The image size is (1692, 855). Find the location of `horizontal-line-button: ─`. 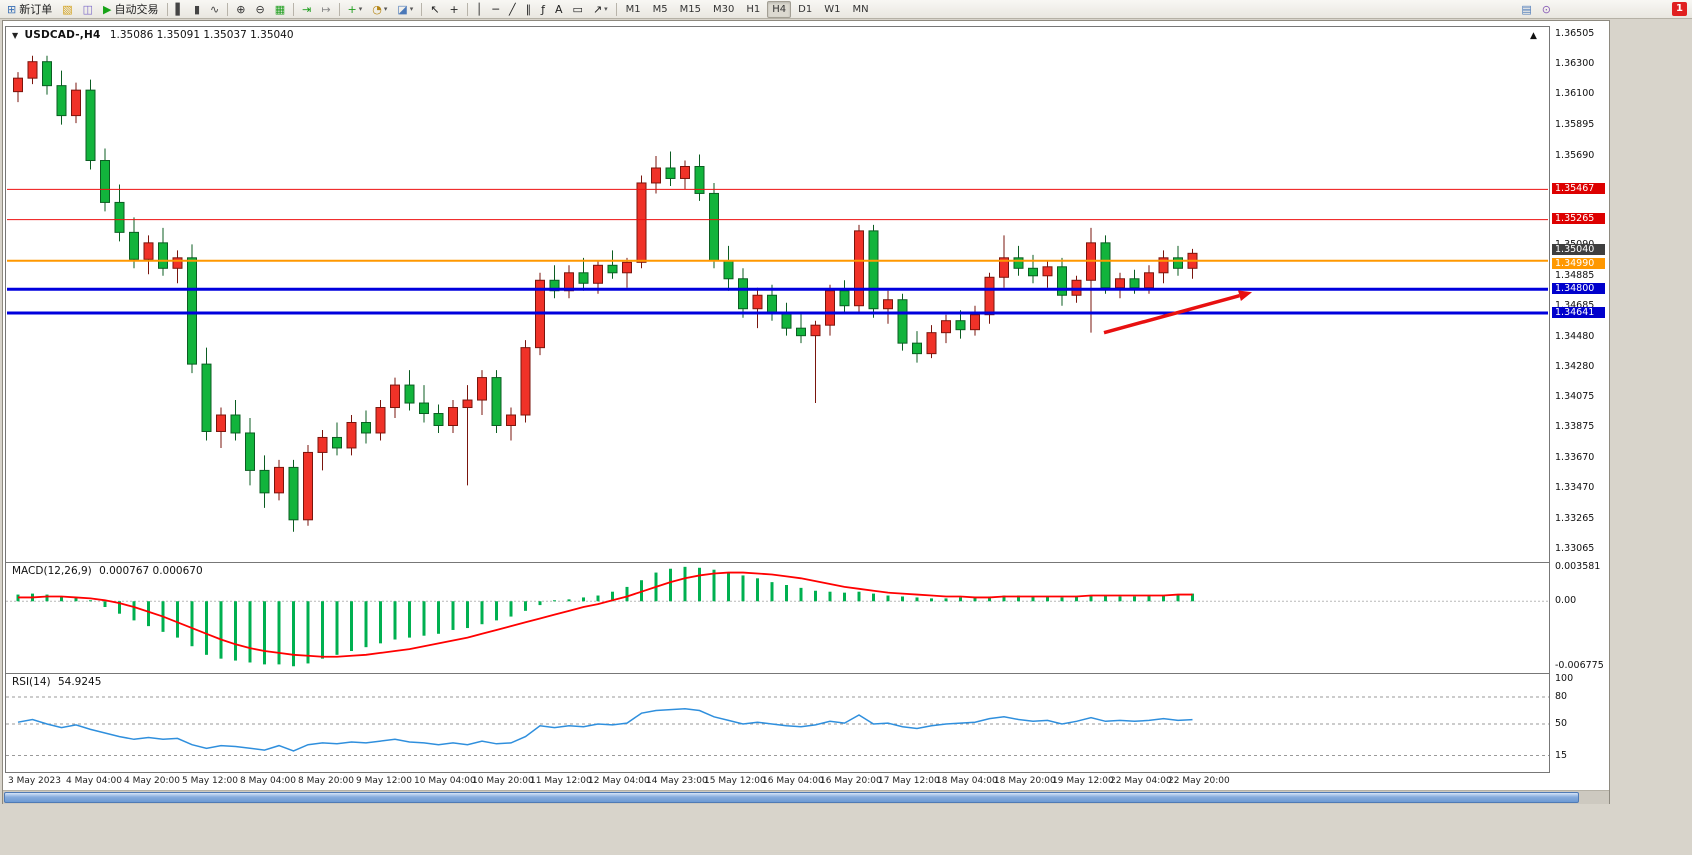

horizontal-line-button: ─ is located at coordinates (495, 9).